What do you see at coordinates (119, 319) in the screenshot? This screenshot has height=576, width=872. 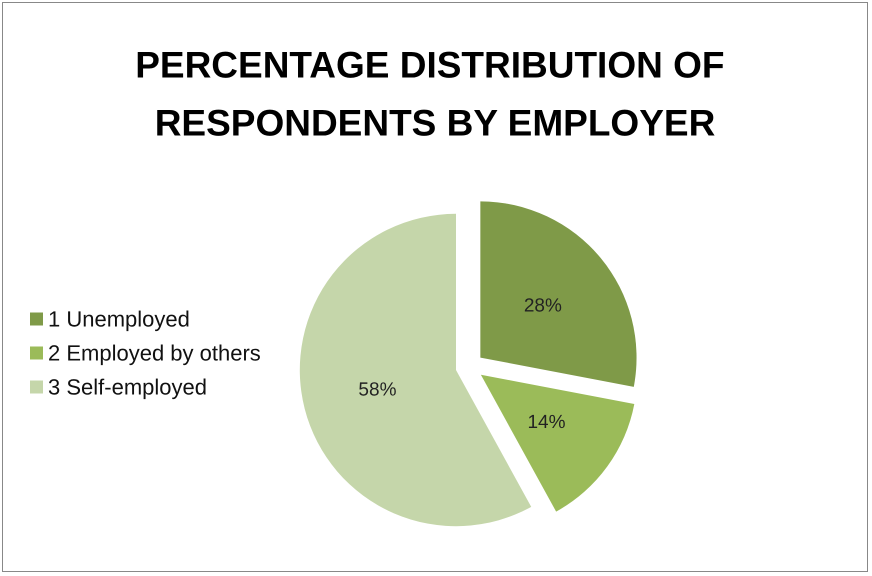 I see `legend-label: 1 Unemployed` at bounding box center [119, 319].